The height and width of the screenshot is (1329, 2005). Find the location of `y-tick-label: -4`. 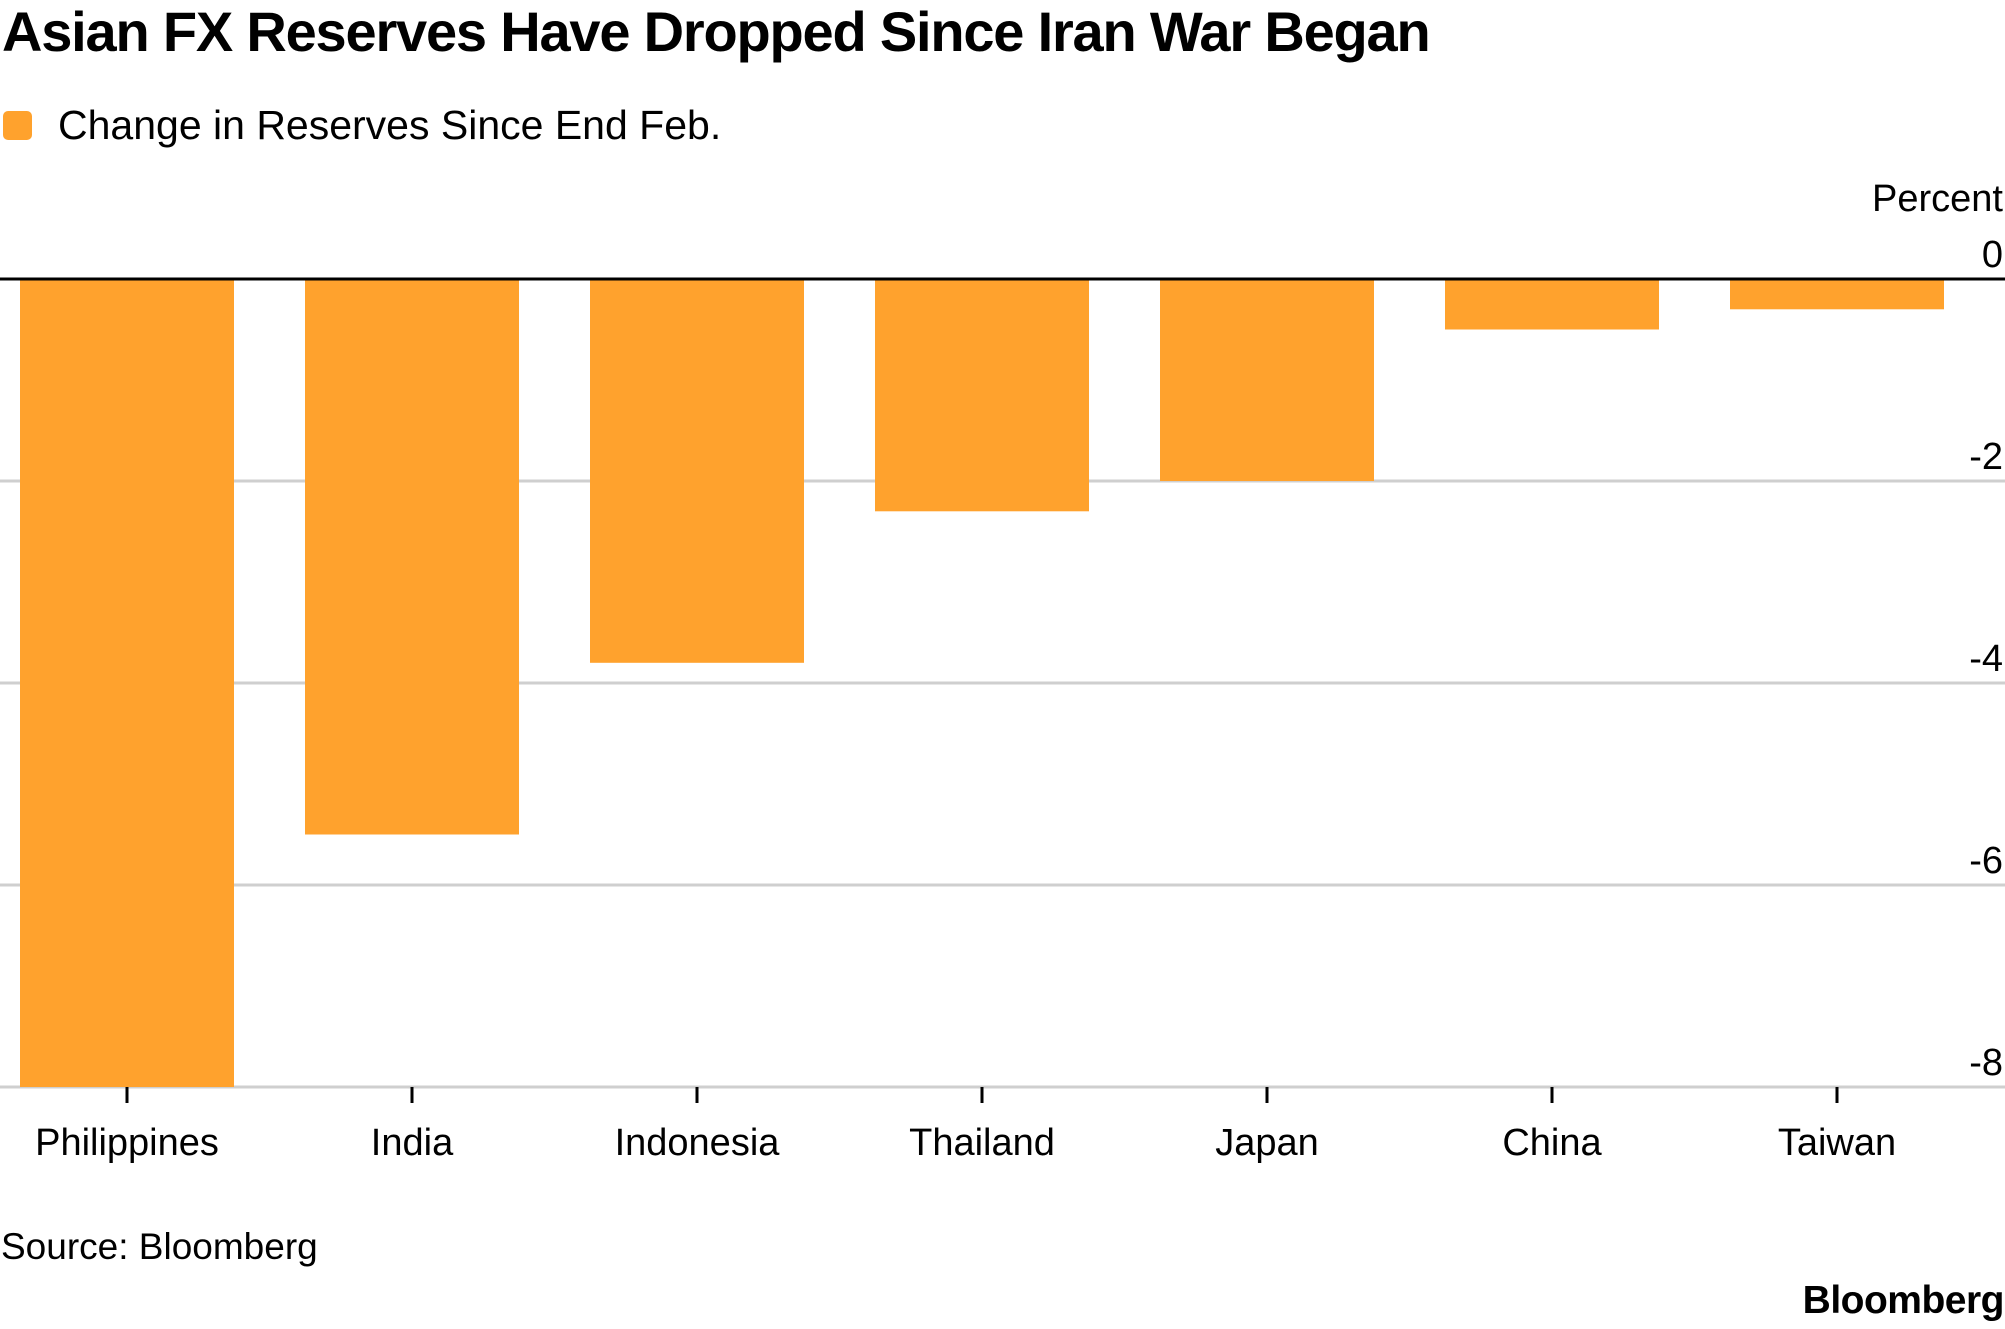

y-tick-label: -4 is located at coordinates (1986, 659).